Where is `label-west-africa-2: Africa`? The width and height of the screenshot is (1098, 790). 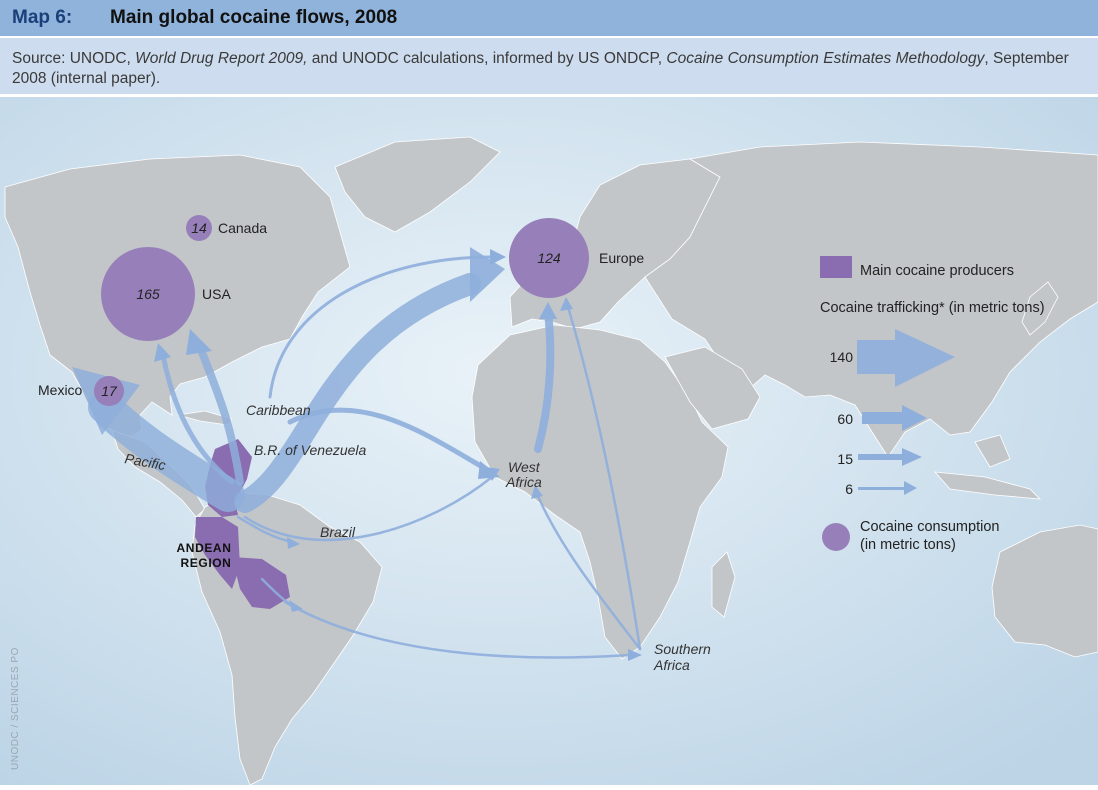 label-west-africa-2: Africa is located at coordinates (523, 482).